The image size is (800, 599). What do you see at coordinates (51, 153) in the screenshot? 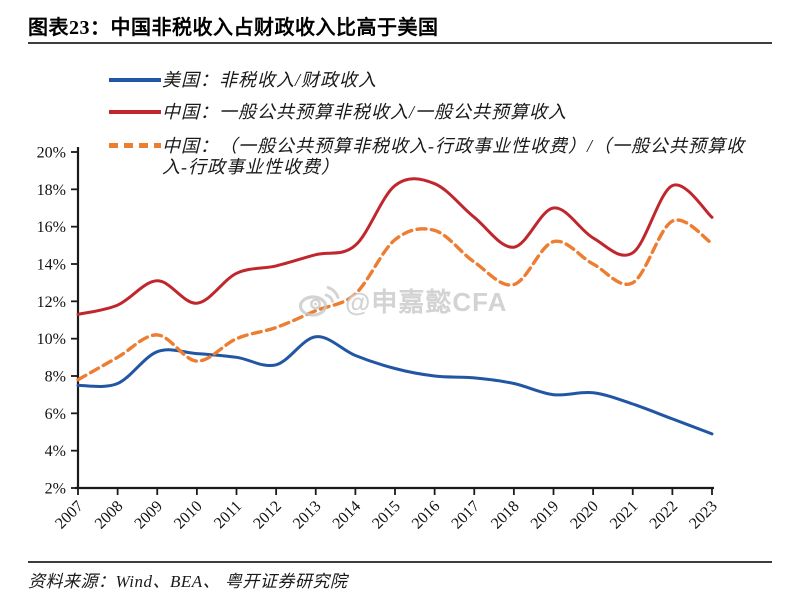
I see `y-axis-label: 20%` at bounding box center [51, 153].